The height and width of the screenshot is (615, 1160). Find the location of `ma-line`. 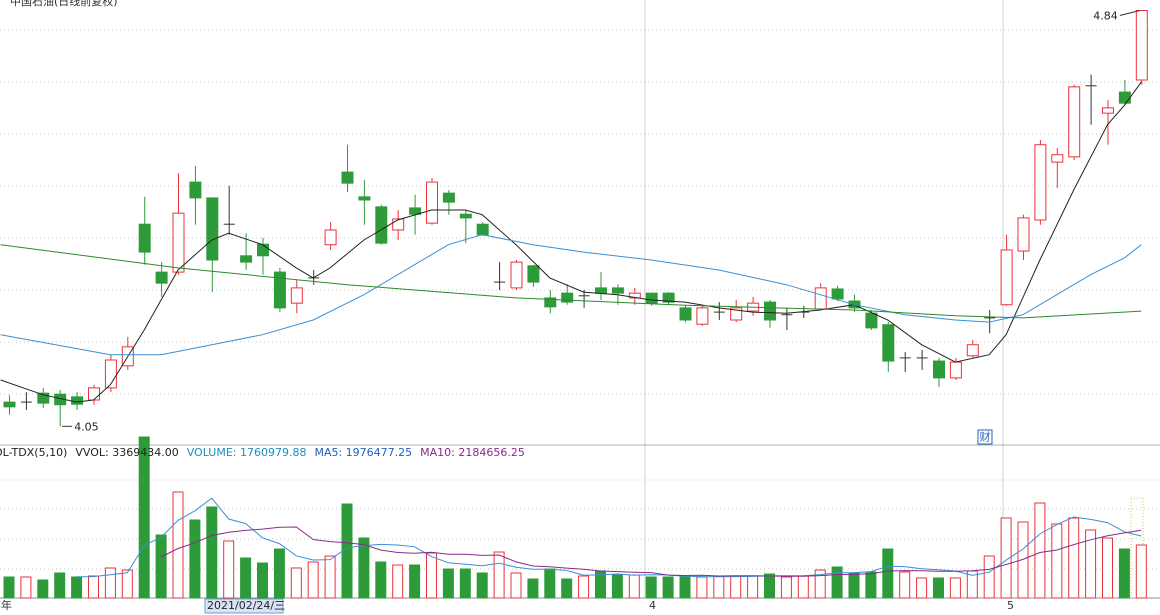

ma-line is located at coordinates (571, 281).